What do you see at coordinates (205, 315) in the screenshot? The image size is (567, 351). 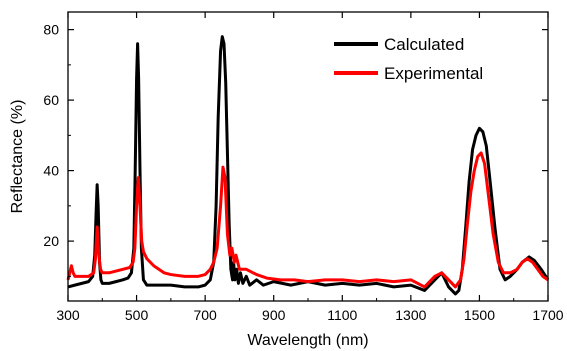 I see `x-tick-label: 700` at bounding box center [205, 315].